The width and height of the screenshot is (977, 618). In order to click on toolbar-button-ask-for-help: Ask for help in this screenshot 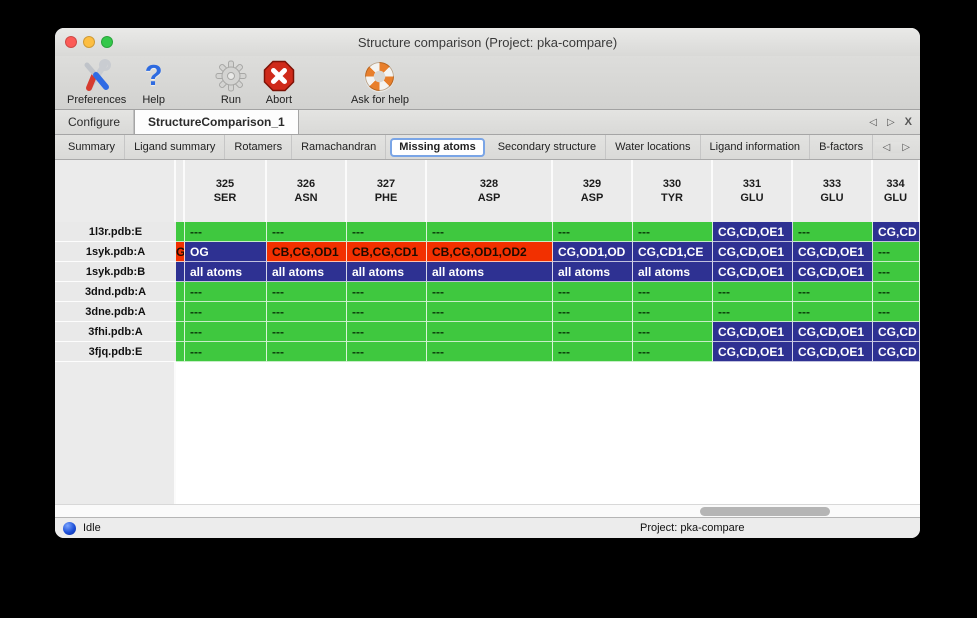, I will do `click(380, 82)`.